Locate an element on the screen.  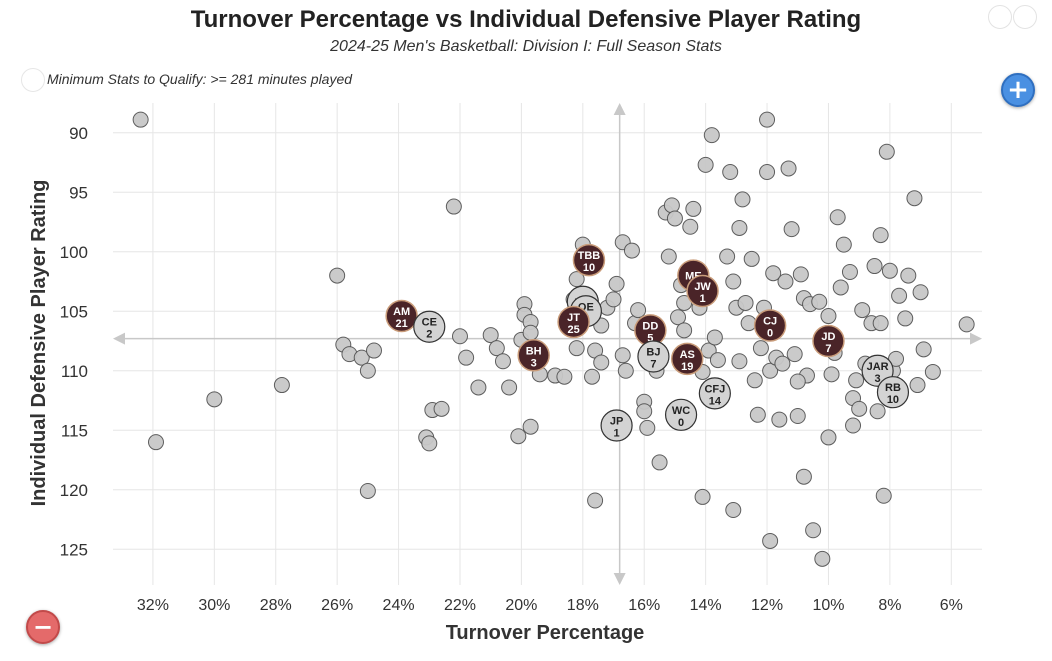
labeled-player-marker: JW1 is located at coordinates (702, 291).